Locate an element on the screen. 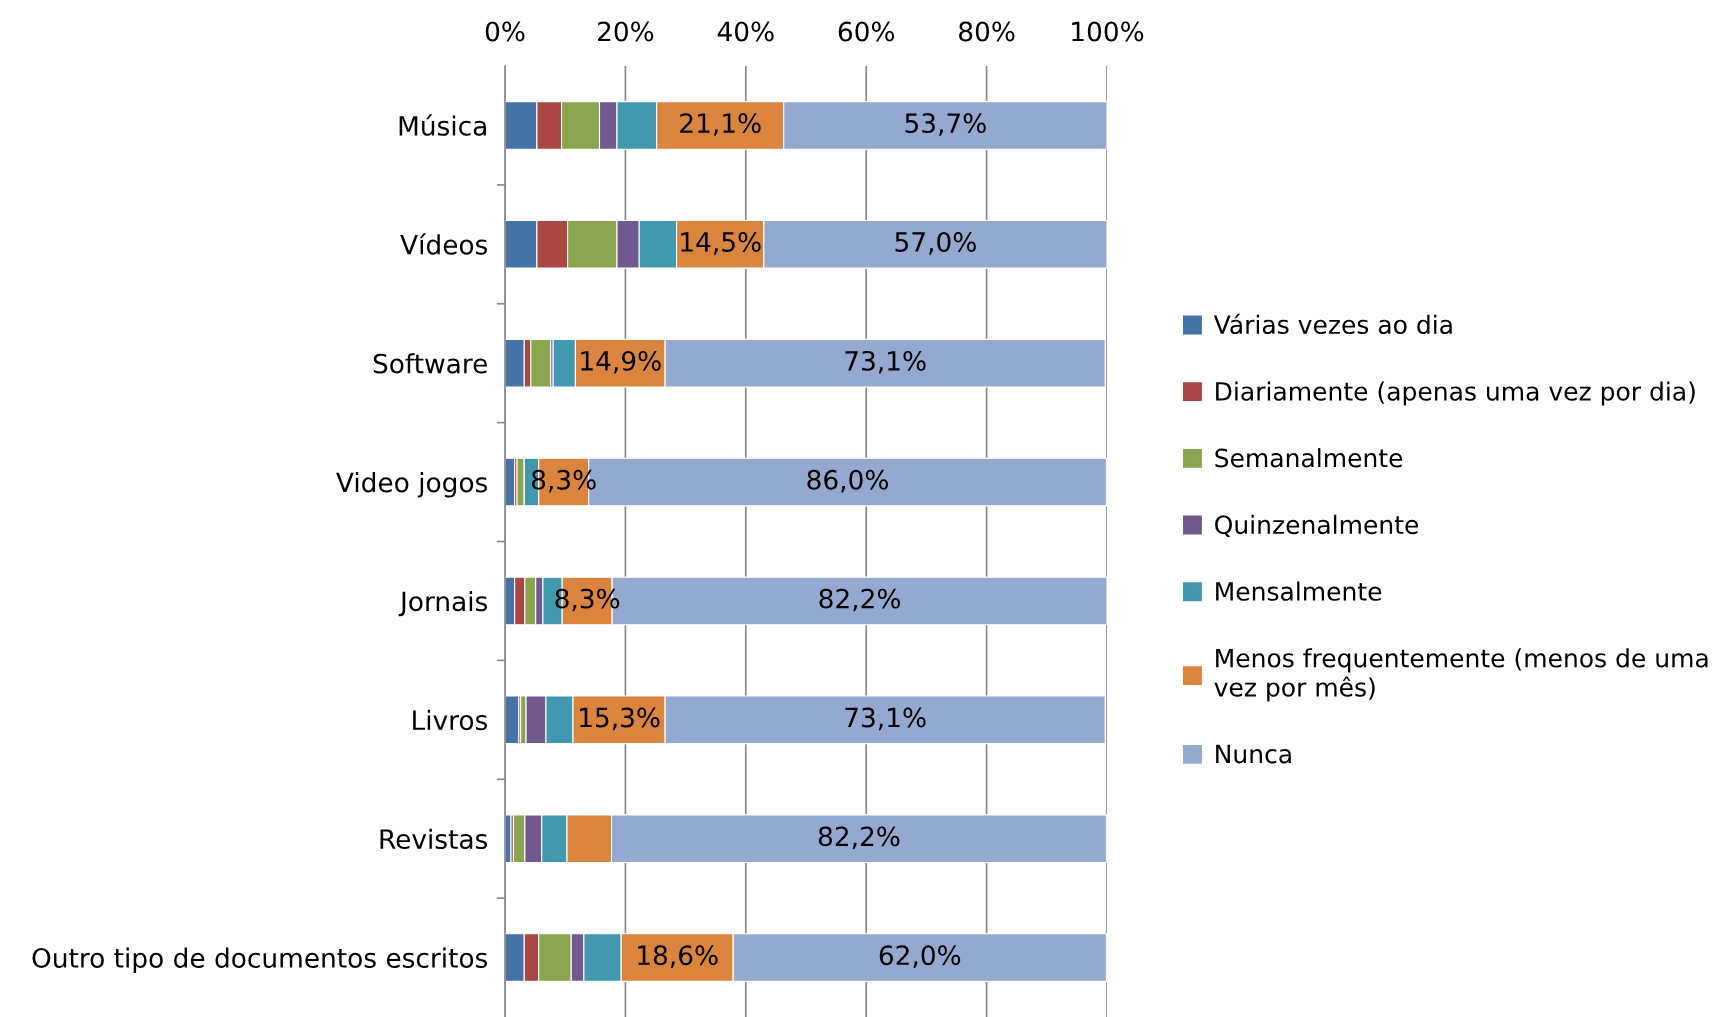 This screenshot has height=1017, width=1725. data-label: 57,0% is located at coordinates (935, 243).